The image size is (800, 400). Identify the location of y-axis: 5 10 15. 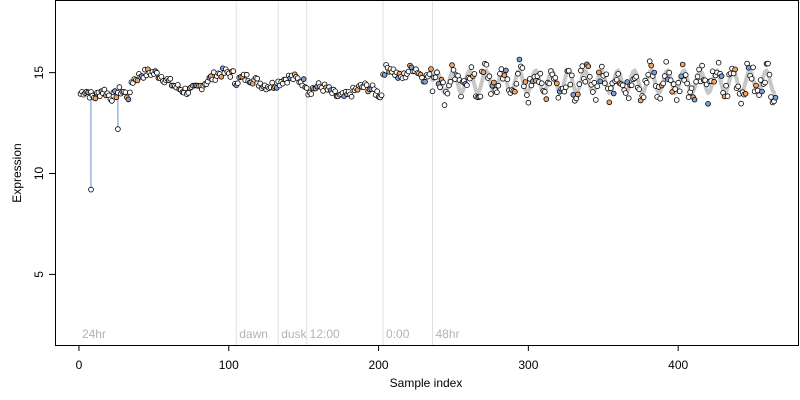
(44, 172).